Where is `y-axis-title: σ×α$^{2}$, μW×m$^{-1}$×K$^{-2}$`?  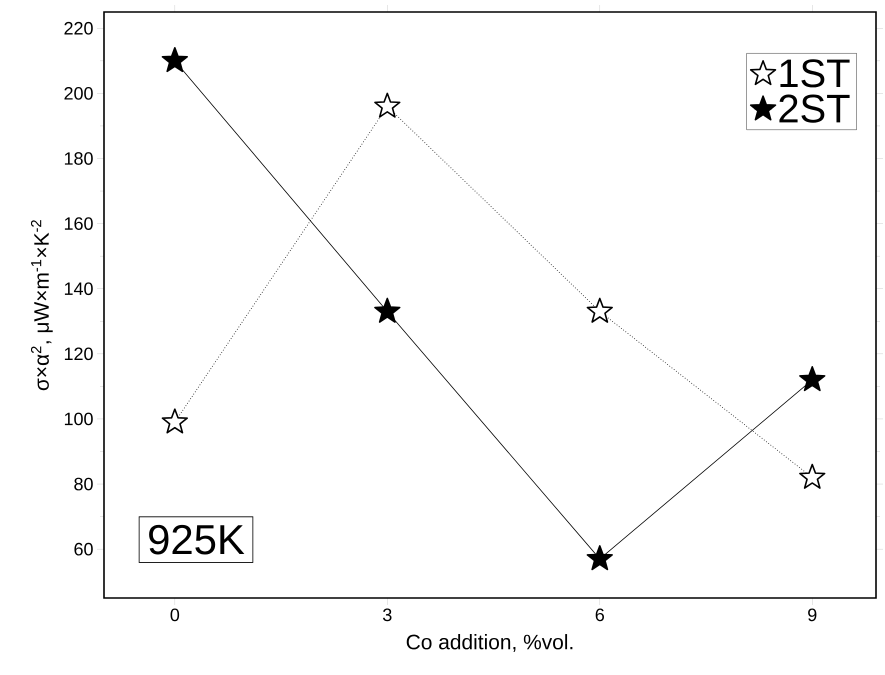 y-axis-title: σ×α$^{2}$, μW×m$^{-1}$×K$^{-2}$ is located at coordinates (41, 305).